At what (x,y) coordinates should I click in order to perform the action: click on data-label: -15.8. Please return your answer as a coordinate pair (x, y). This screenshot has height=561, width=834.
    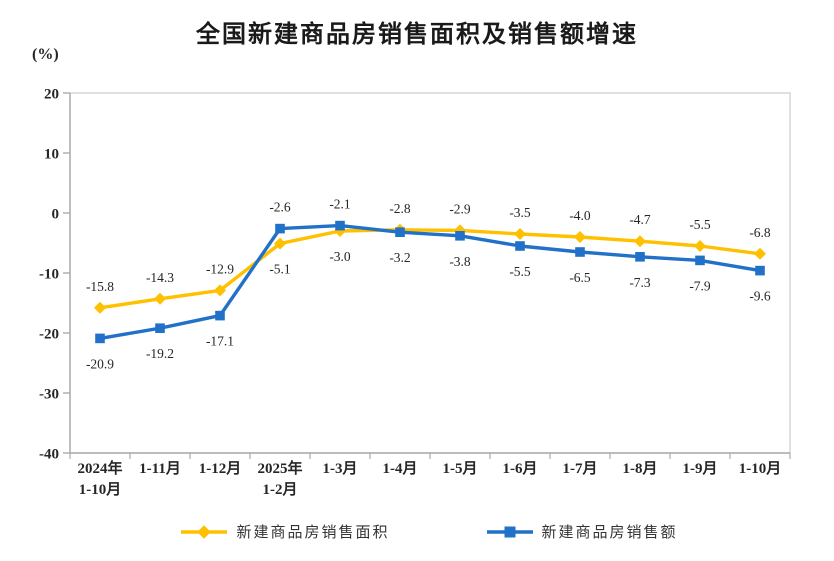
    Looking at the image, I should click on (100, 286).